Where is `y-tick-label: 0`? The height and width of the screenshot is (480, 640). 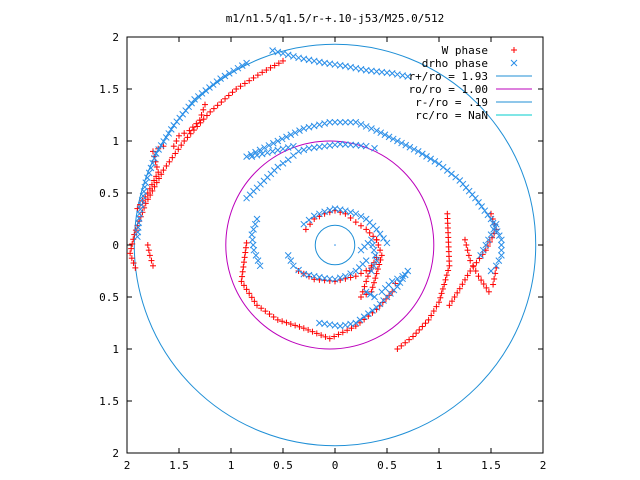
y-tick-label: 0 is located at coordinates (115, 245).